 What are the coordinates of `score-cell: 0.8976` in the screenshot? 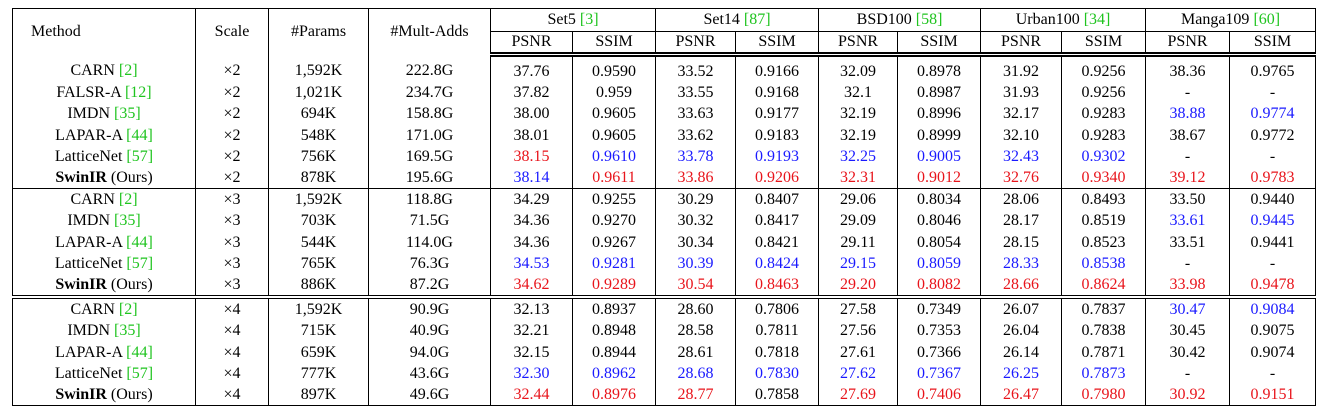 It's located at (614, 394).